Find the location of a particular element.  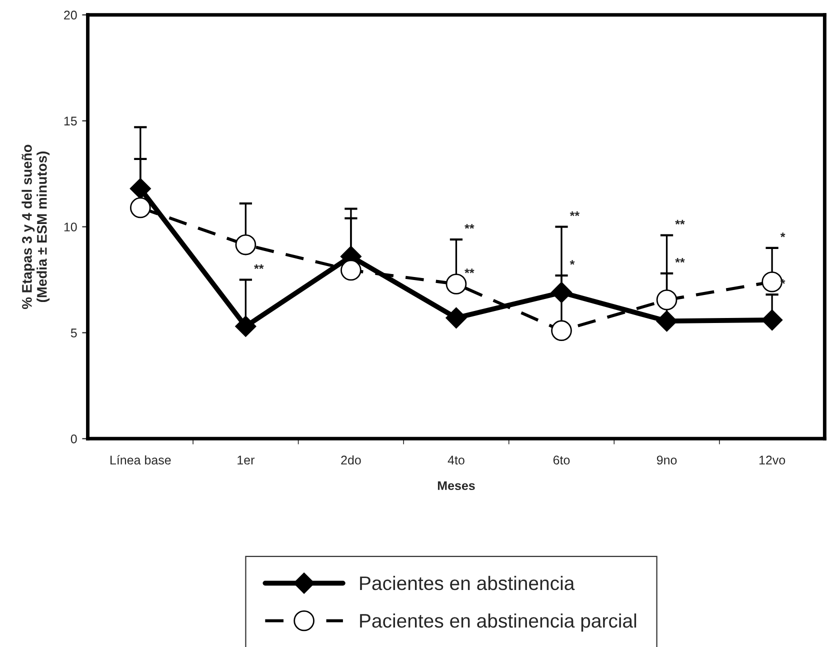

legend-label: Pacientes en abstinencia is located at coordinates (467, 583).